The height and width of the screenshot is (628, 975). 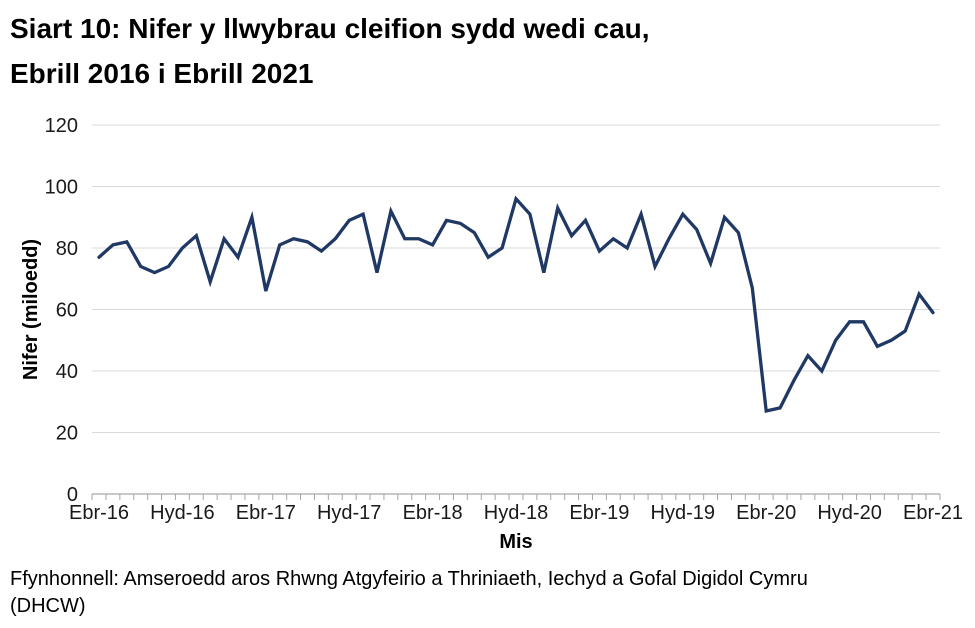 What do you see at coordinates (61, 126) in the screenshot?
I see `y-tick-label: 120` at bounding box center [61, 126].